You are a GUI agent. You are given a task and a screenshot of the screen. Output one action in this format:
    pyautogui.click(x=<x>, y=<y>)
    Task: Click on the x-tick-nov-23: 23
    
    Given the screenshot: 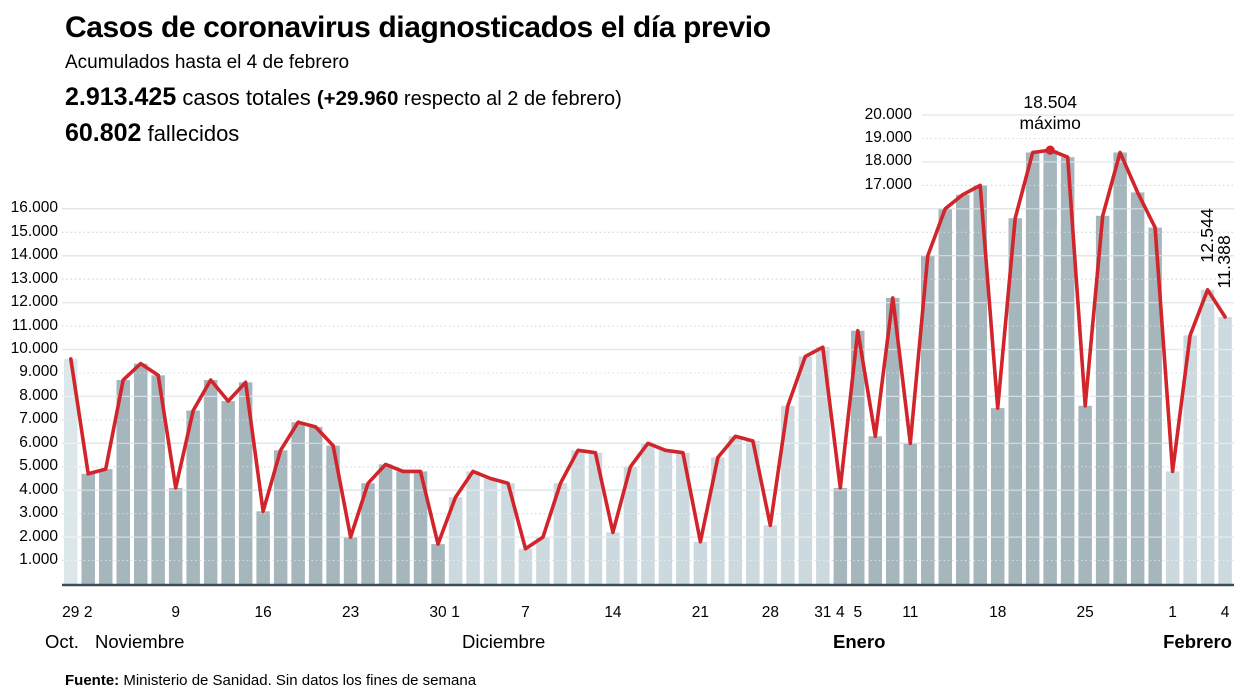 What is the action you would take?
    pyautogui.click(x=350, y=612)
    